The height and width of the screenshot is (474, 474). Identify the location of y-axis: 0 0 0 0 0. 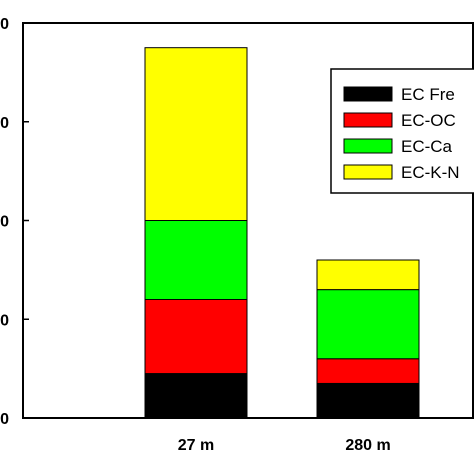
(14, 222).